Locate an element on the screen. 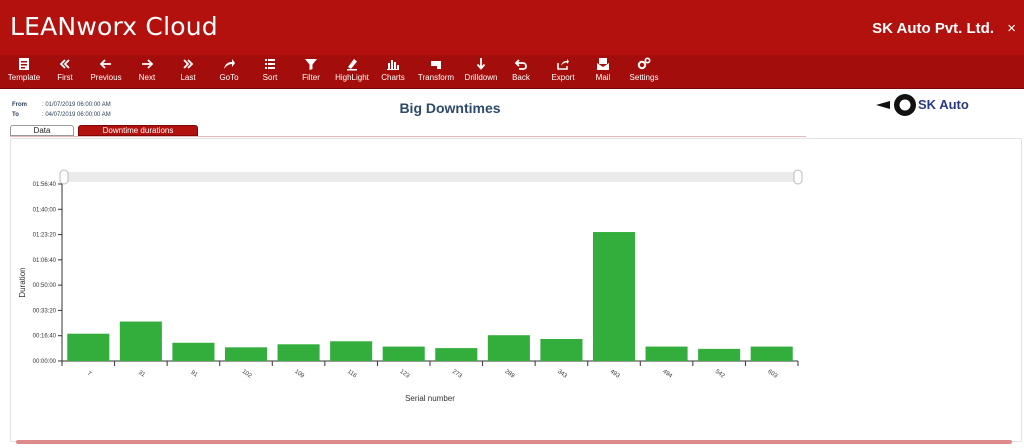 The image size is (1024, 448). charts-label: Charts is located at coordinates (393, 77).